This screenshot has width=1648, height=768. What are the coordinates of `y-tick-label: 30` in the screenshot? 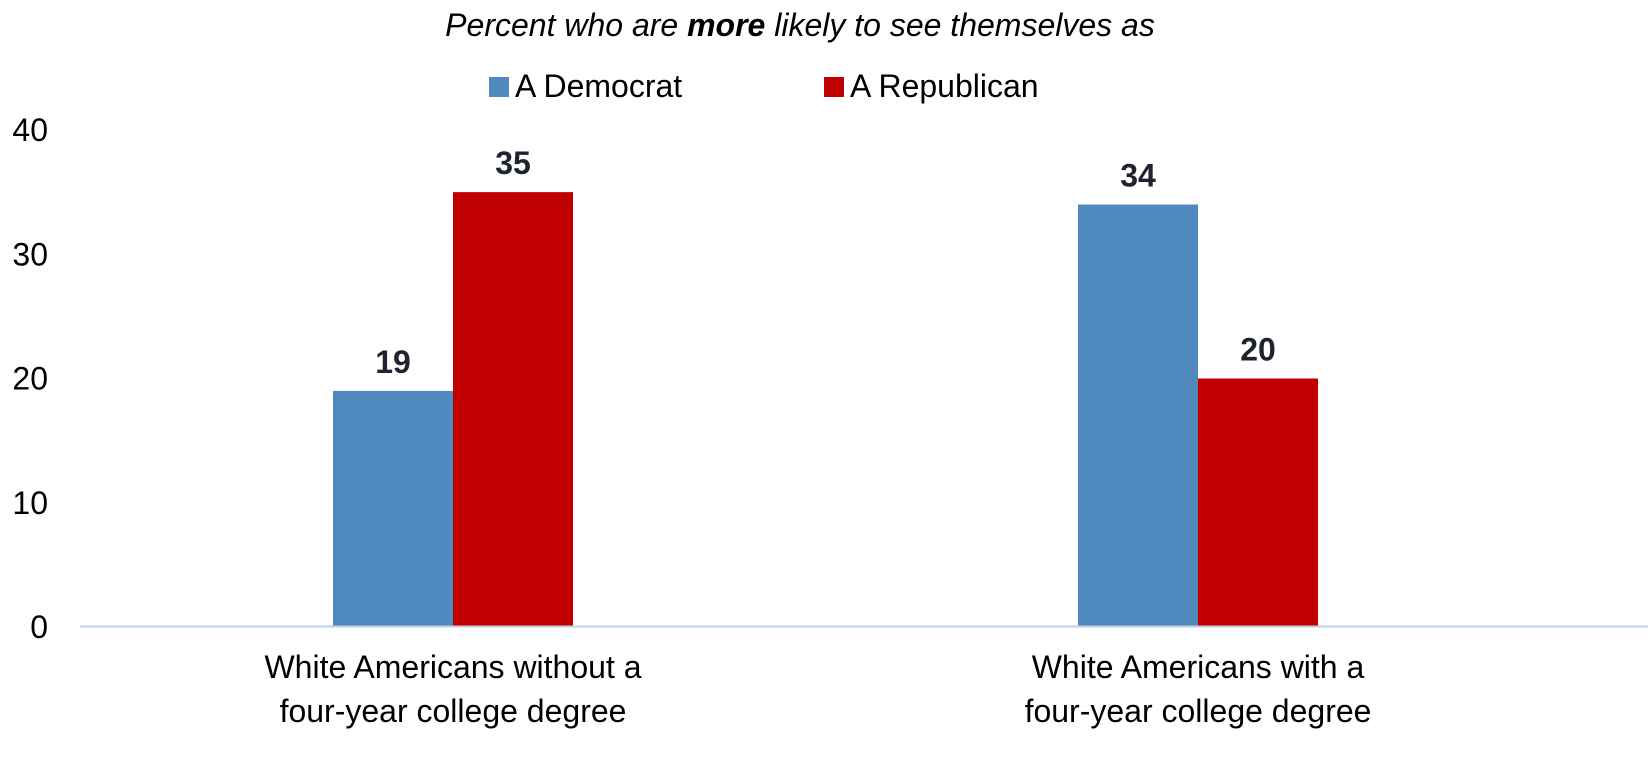 It's located at (30, 254).